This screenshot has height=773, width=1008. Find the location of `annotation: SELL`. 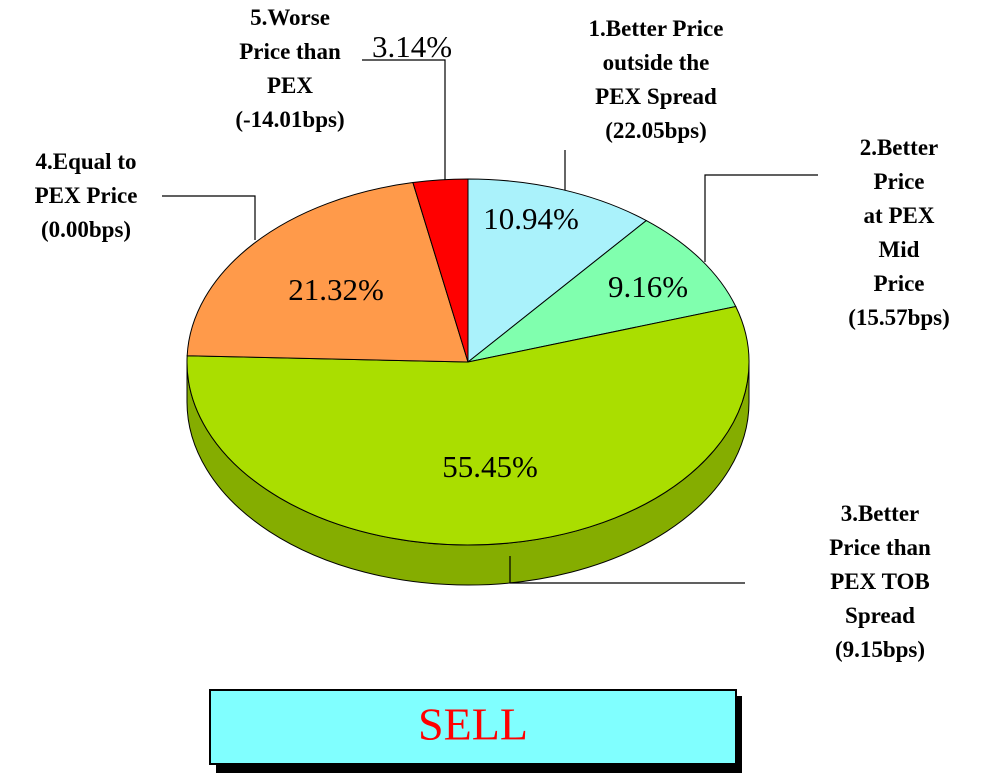

annotation: SELL is located at coordinates (473, 724).